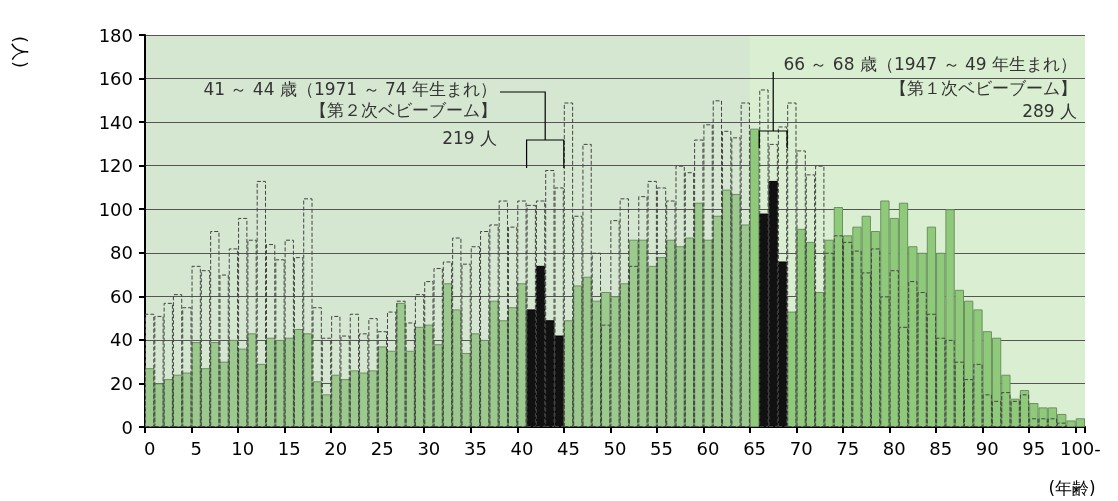  What do you see at coordinates (403, 110) in the screenshot?
I see `annotation: 【第２次ベビーブーム】` at bounding box center [403, 110].